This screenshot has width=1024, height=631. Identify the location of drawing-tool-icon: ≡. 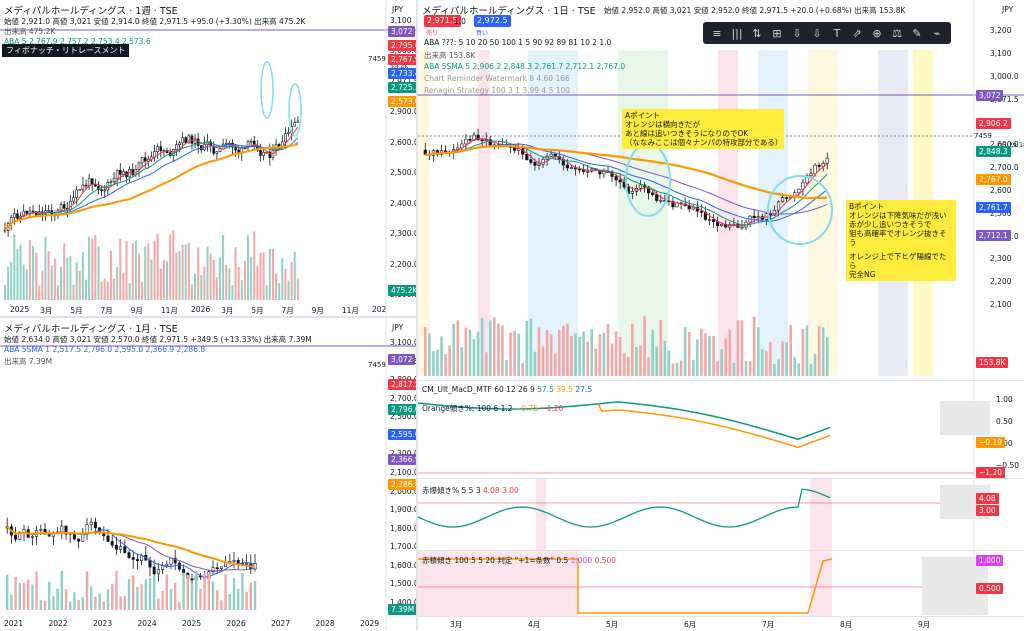
(717, 33).